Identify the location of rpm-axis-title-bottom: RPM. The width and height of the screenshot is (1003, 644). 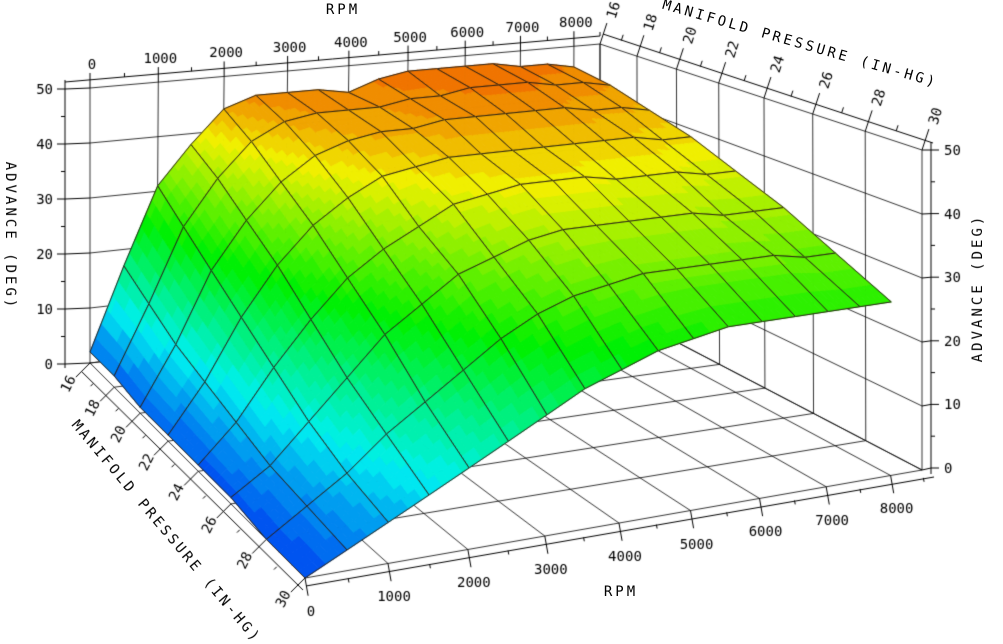
(621, 592).